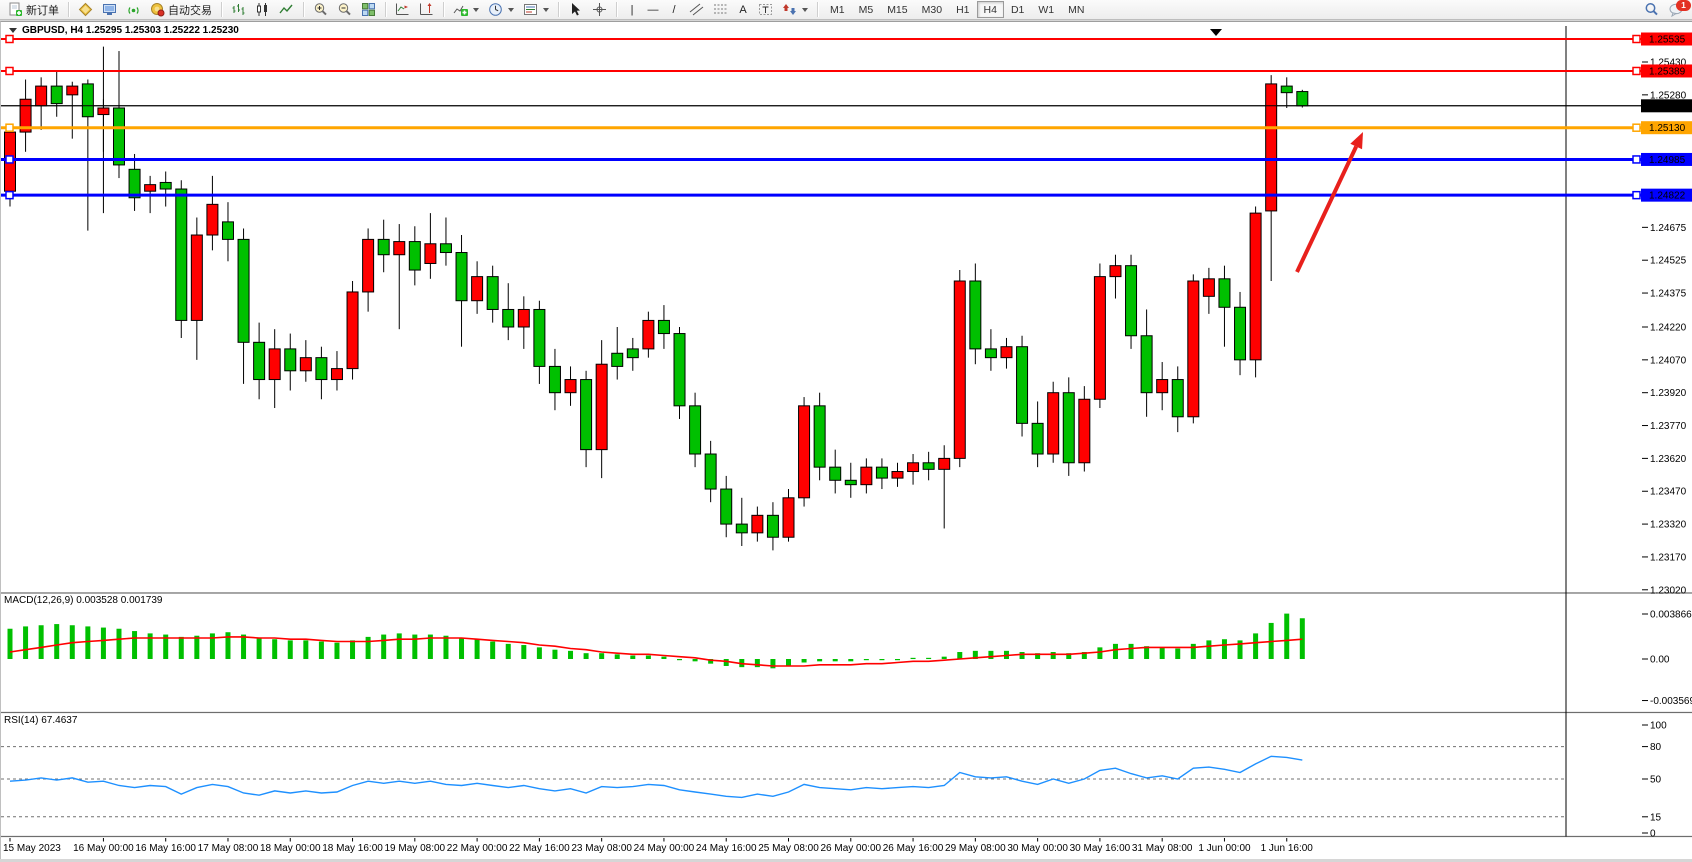  Describe the element at coordinates (103, 848) in the screenshot. I see `time-axis-label: 16 May 00:00` at that location.